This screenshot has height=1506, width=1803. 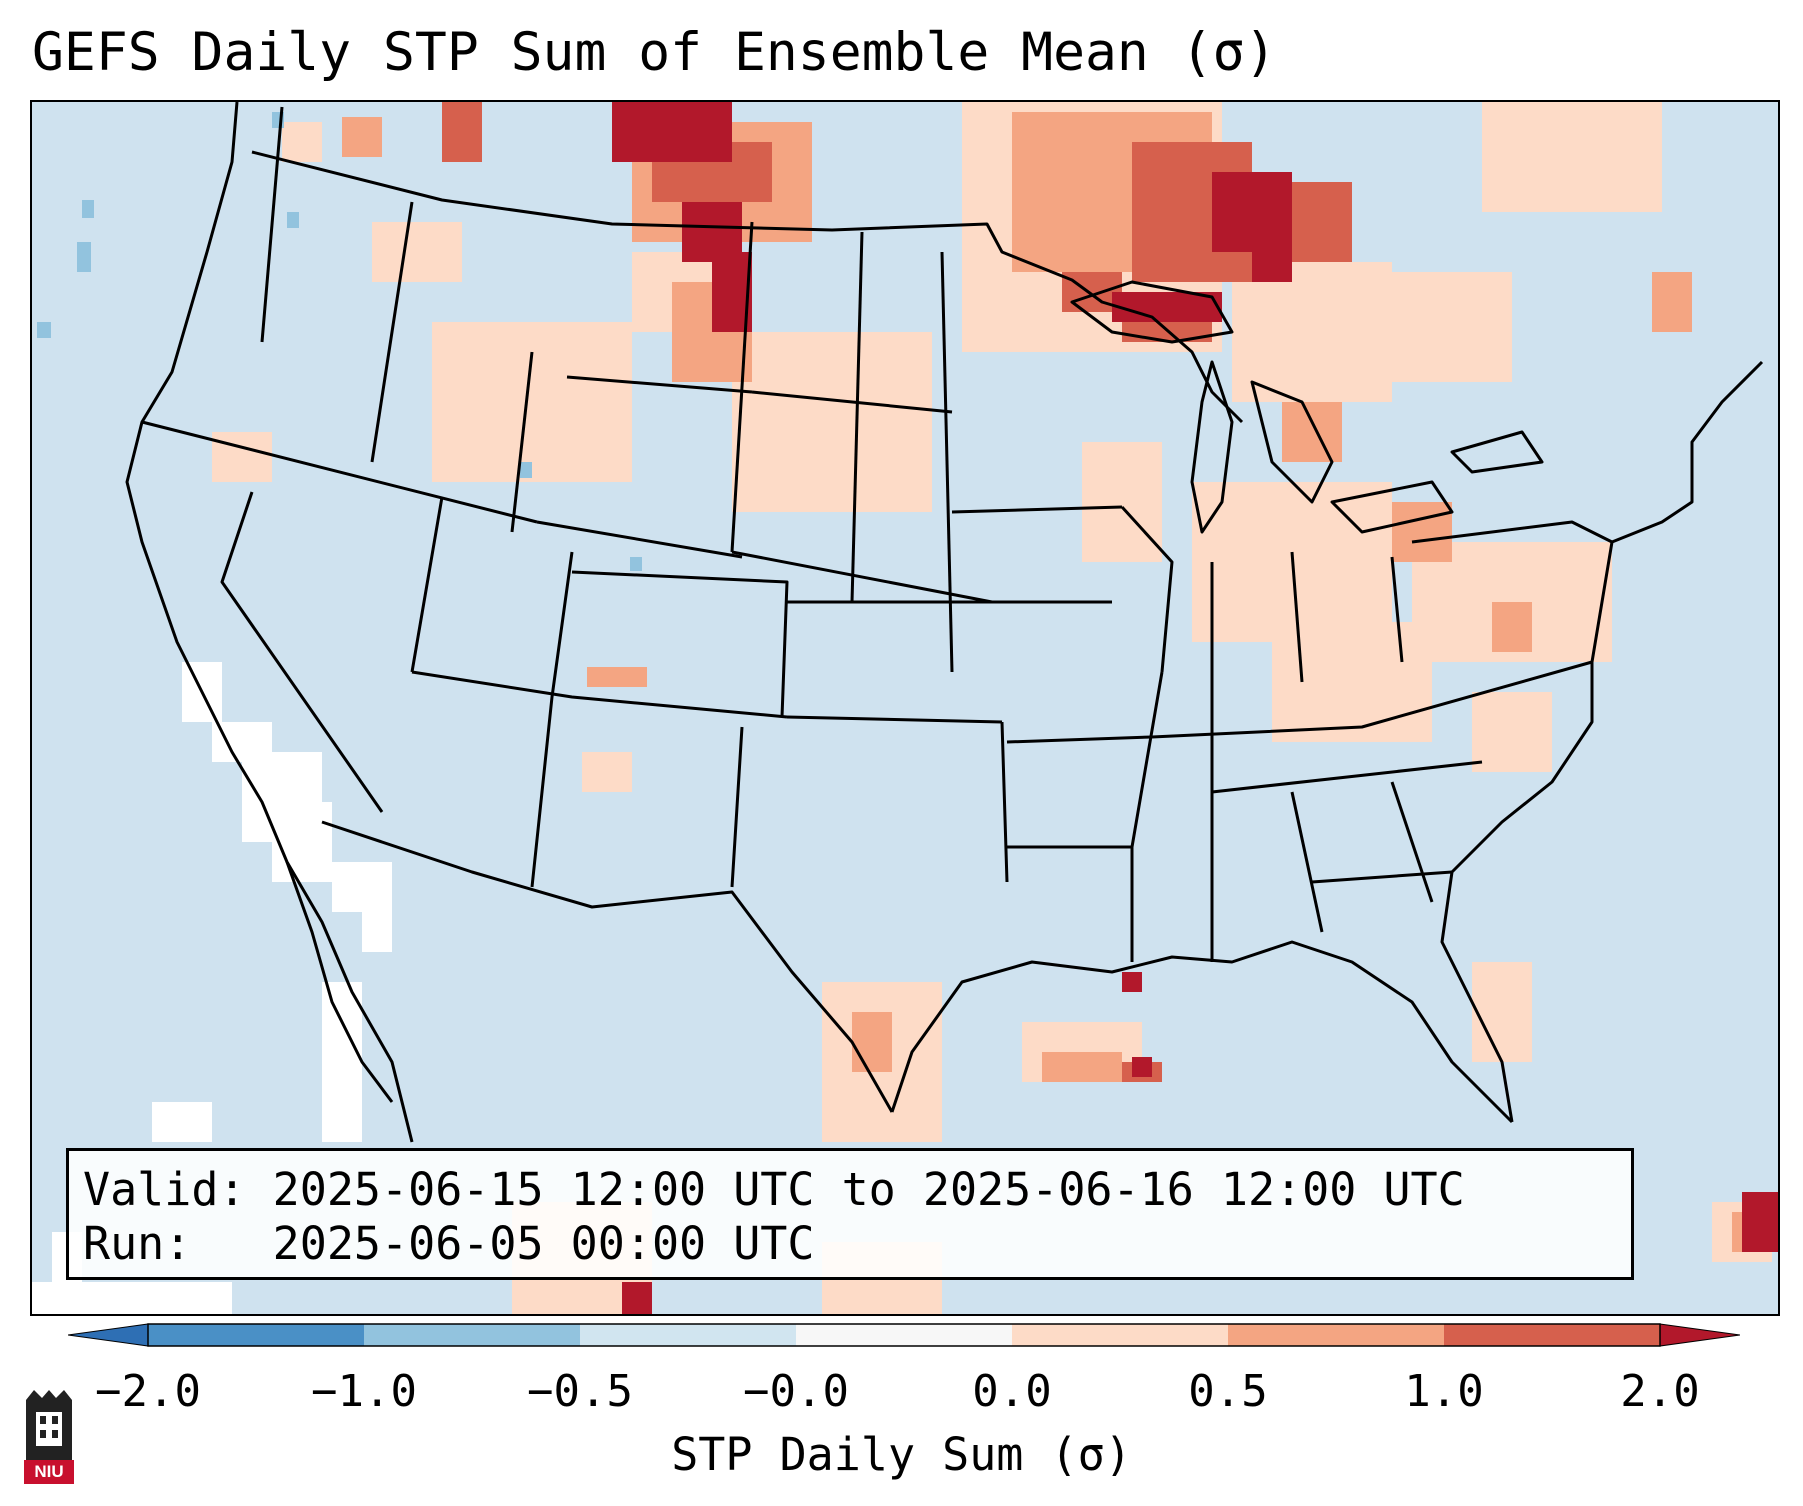 What do you see at coordinates (49, 1440) in the screenshot?
I see `niu-logo: NIU` at bounding box center [49, 1440].